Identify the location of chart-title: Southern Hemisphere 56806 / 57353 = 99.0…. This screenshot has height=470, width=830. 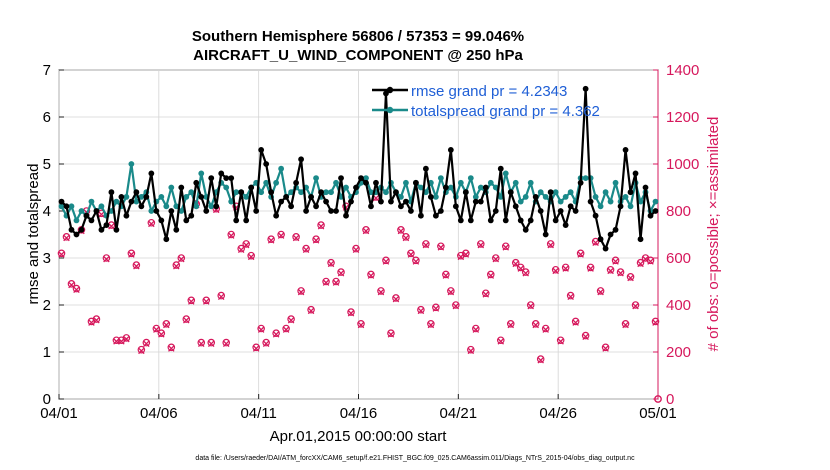
(358, 36).